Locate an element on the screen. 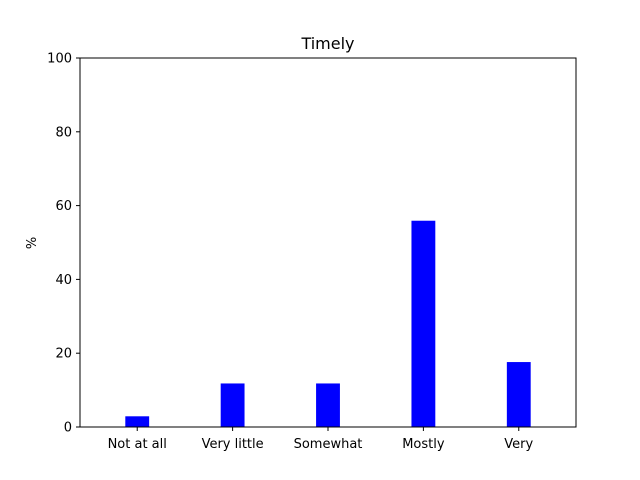 The height and width of the screenshot is (480, 640). x-tick-label: Very is located at coordinates (518, 444).